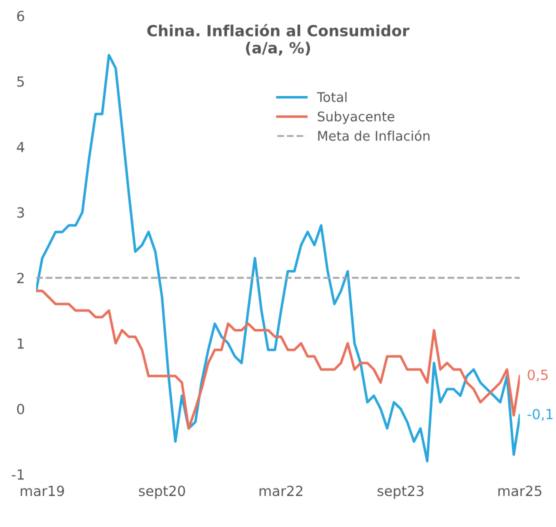  I want to click on y-tick-label: 6, so click(20, 16).